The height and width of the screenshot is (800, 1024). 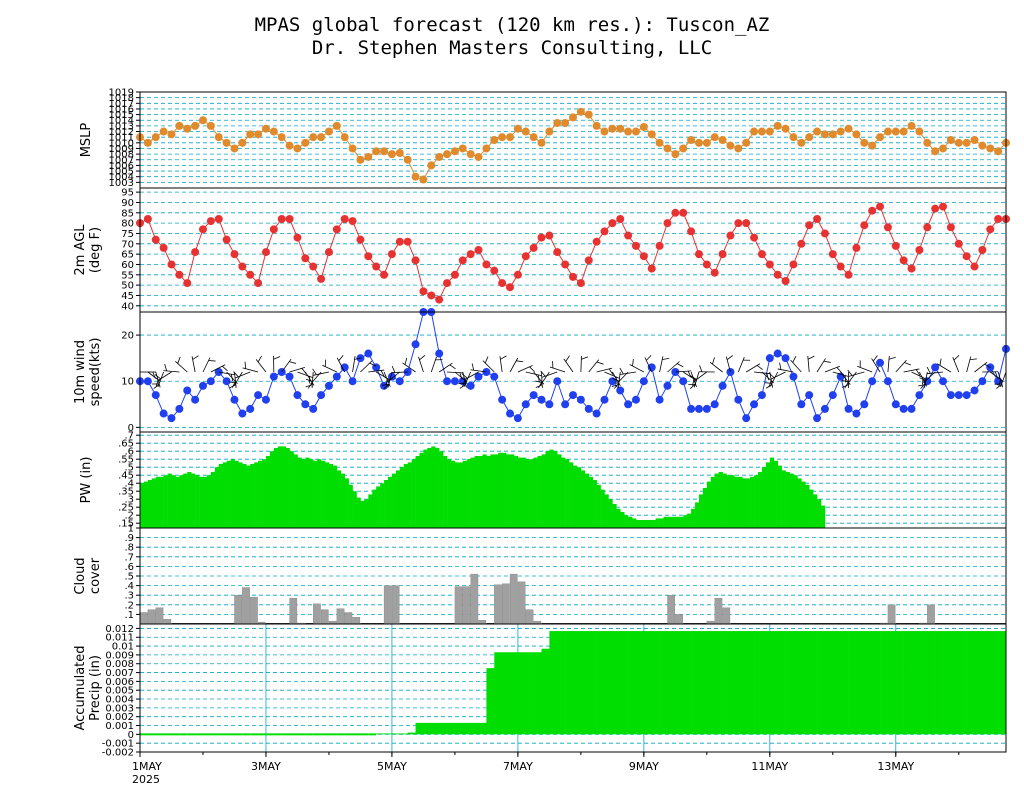 What do you see at coordinates (126, 508) in the screenshot?
I see `y-tick-label: .25` at bounding box center [126, 508].